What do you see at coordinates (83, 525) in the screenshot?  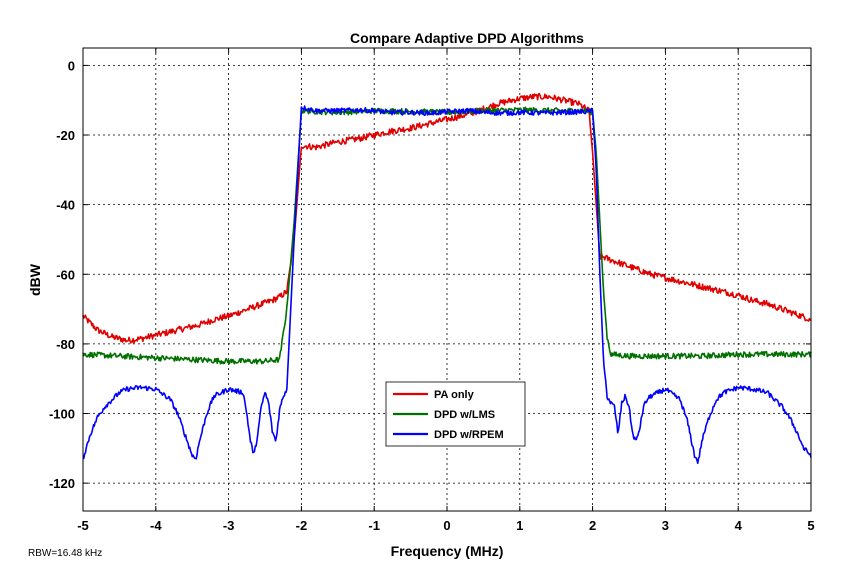 I see `x-tick-label: -5` at bounding box center [83, 525].